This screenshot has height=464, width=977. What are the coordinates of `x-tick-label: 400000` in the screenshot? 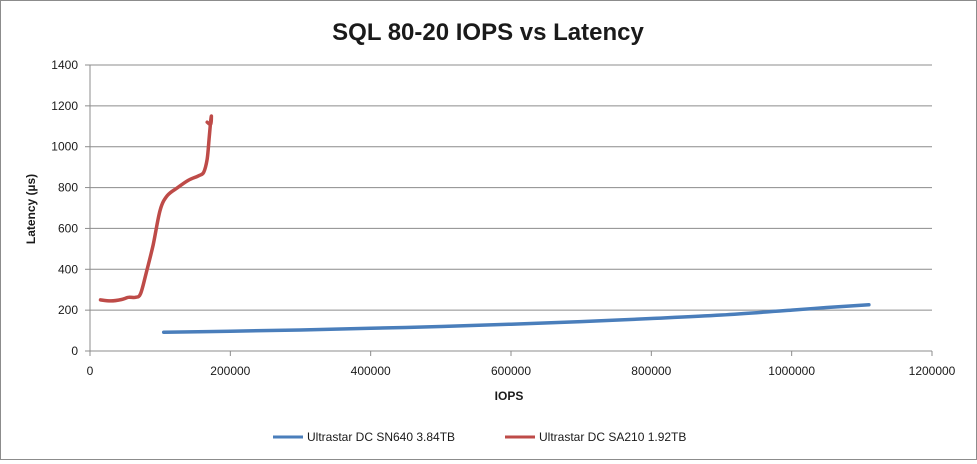 It's located at (371, 371).